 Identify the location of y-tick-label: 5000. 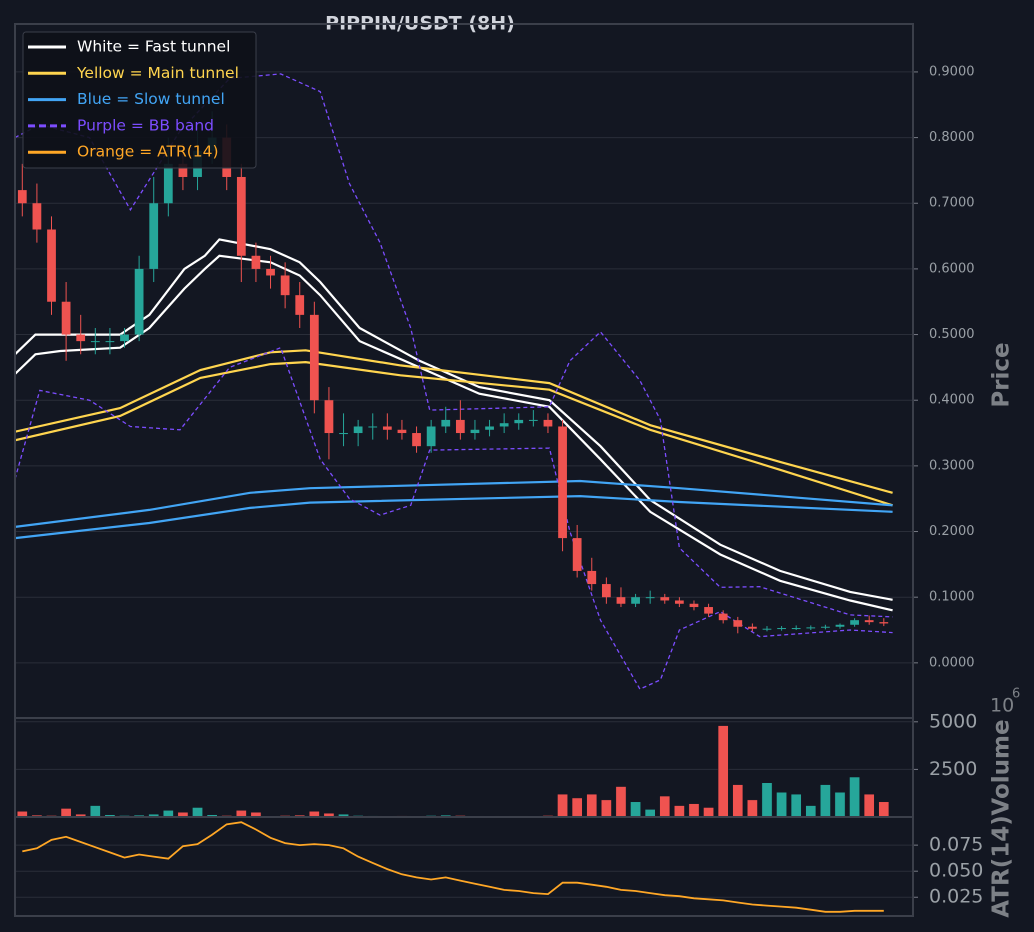
(953, 721).